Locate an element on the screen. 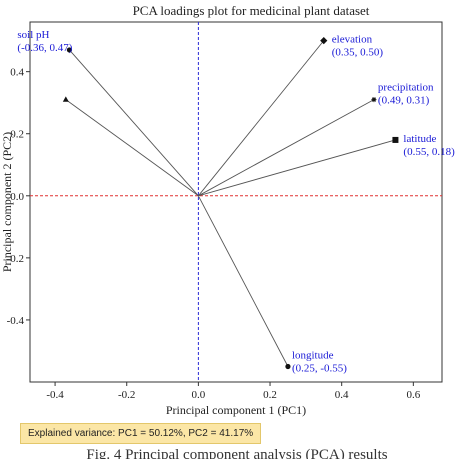  y-tick-label: 0.0 is located at coordinates (17, 197).